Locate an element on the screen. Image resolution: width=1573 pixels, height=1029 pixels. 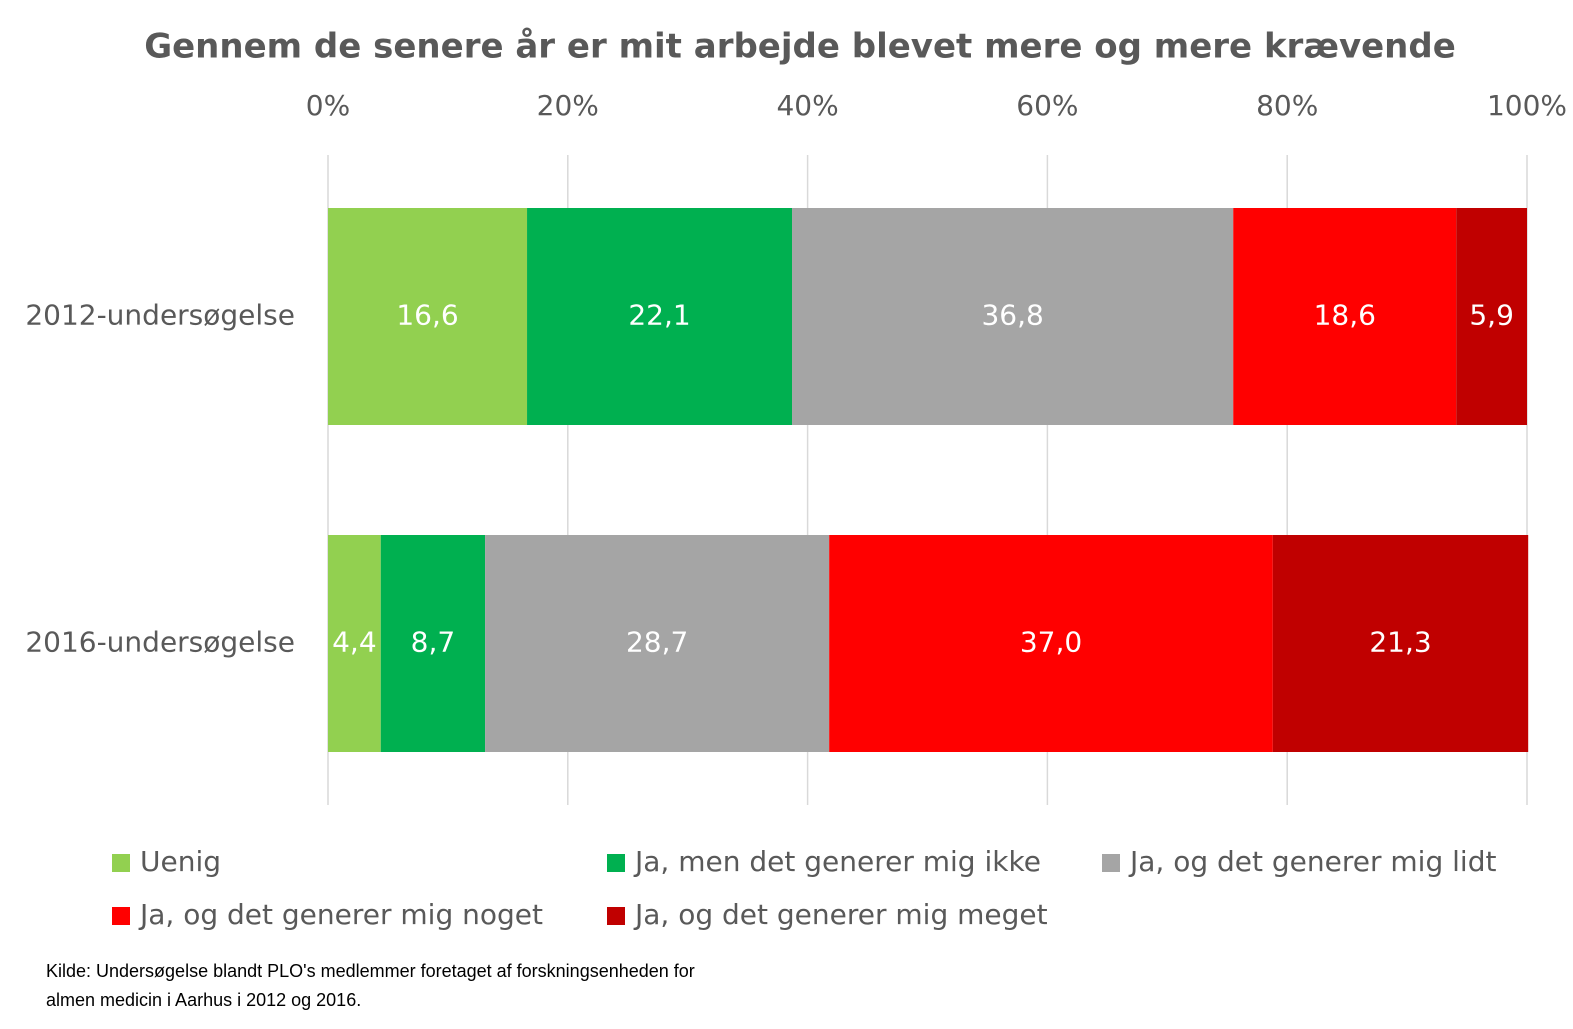
x-tick-label: 20% is located at coordinates (568, 105).